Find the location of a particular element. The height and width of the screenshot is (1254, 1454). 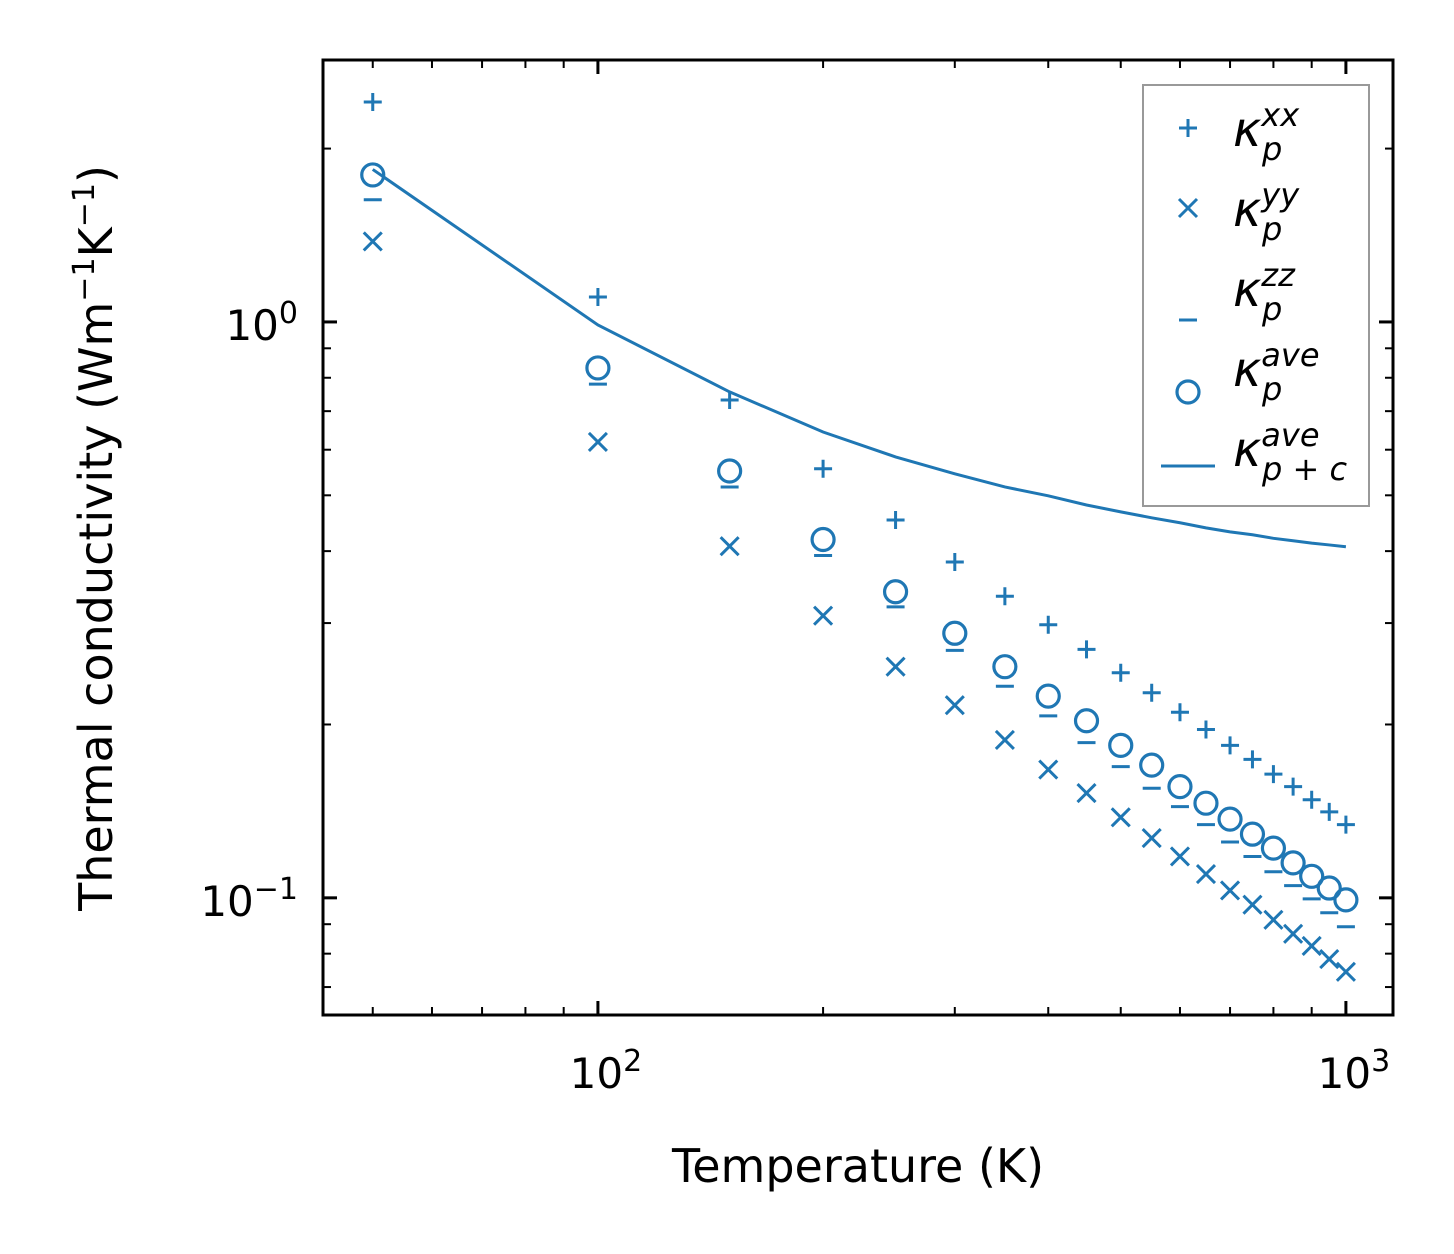

legend-item-kappa_p^yy: κyy p is located at coordinates (1238, 212).